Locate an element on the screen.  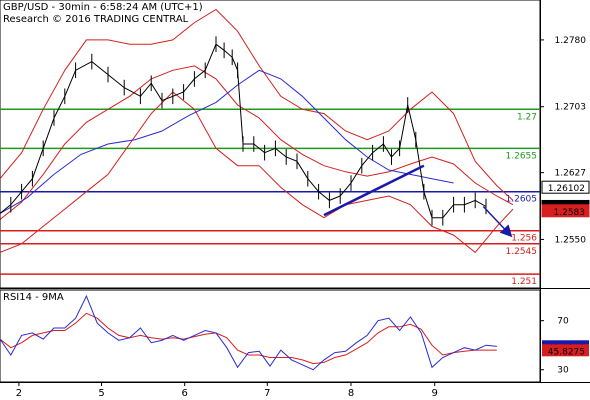
level-label-1: 1.2655 is located at coordinates (522, 156).